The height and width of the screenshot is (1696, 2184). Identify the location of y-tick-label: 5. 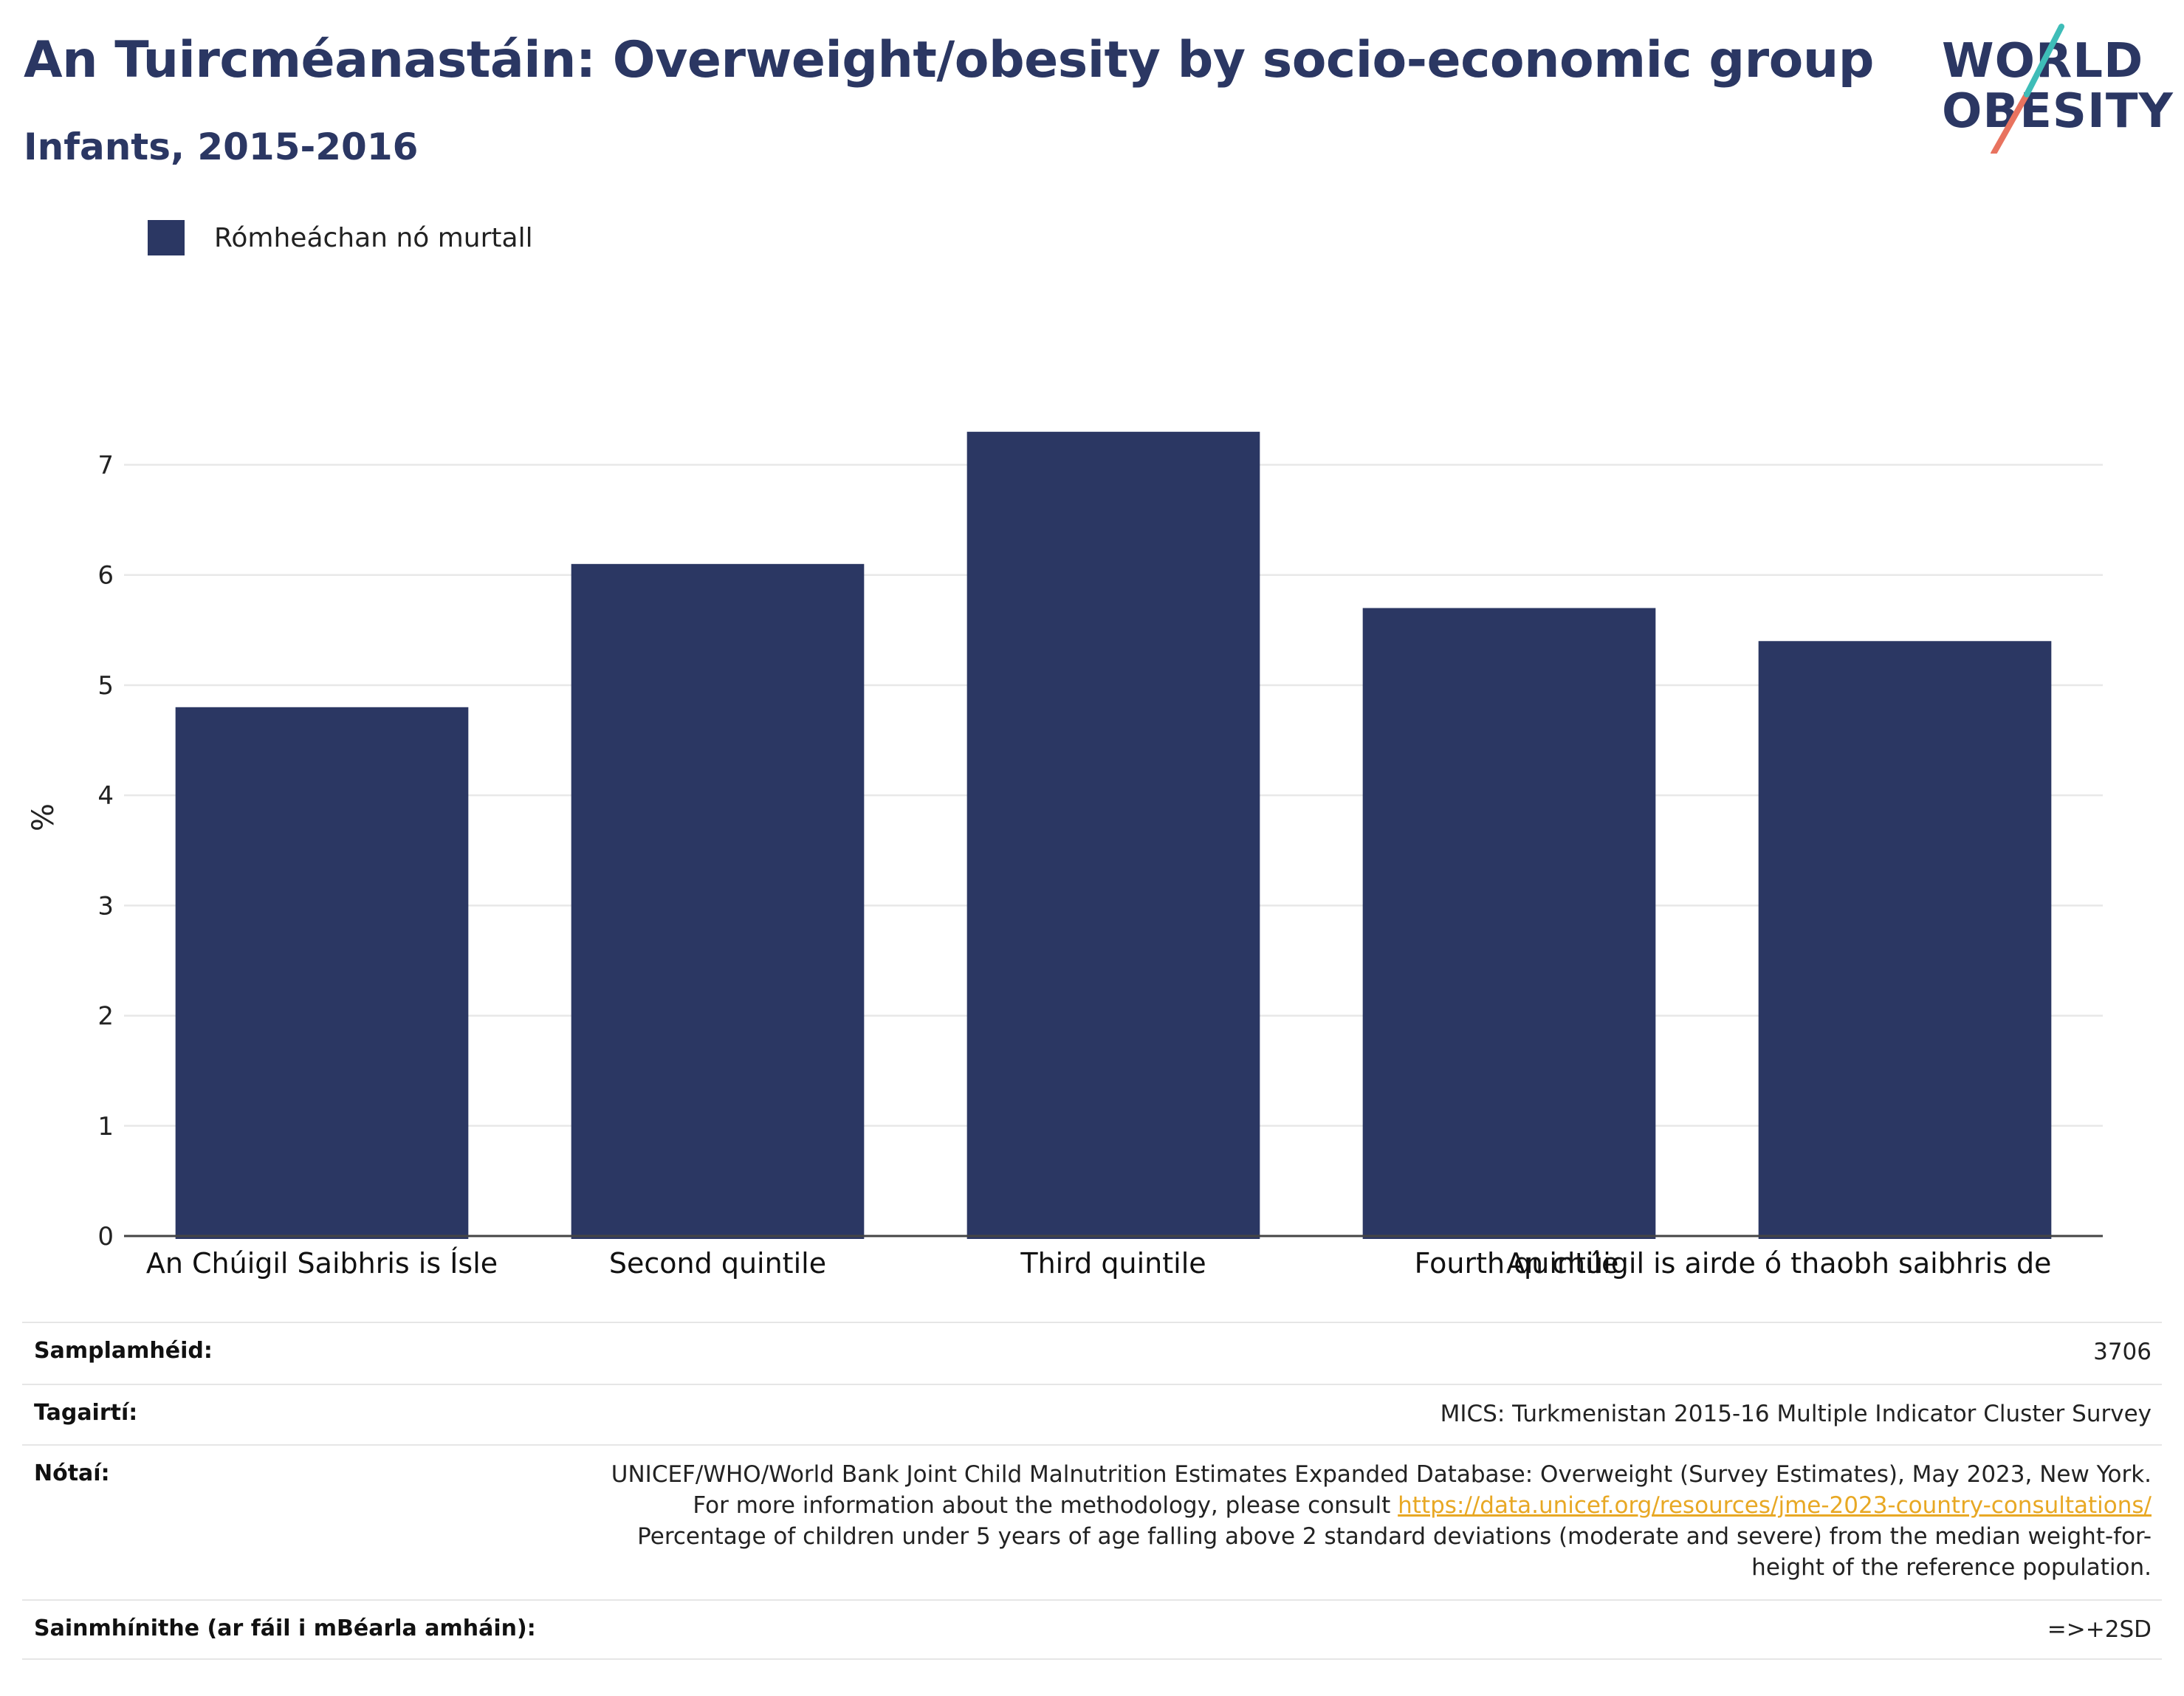
(105, 686).